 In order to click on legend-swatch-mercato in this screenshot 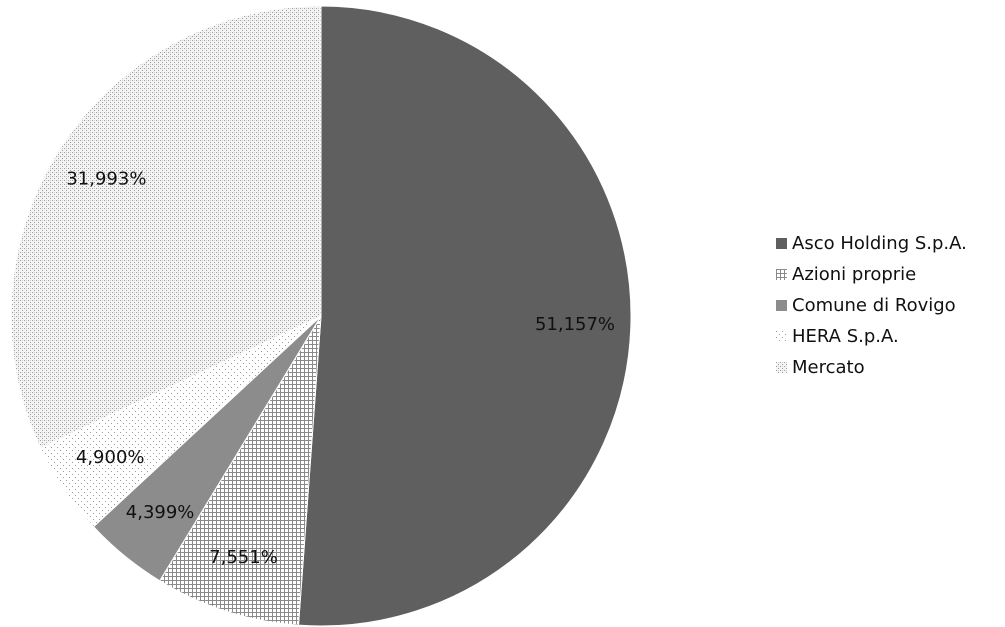, I will do `click(781, 367)`.